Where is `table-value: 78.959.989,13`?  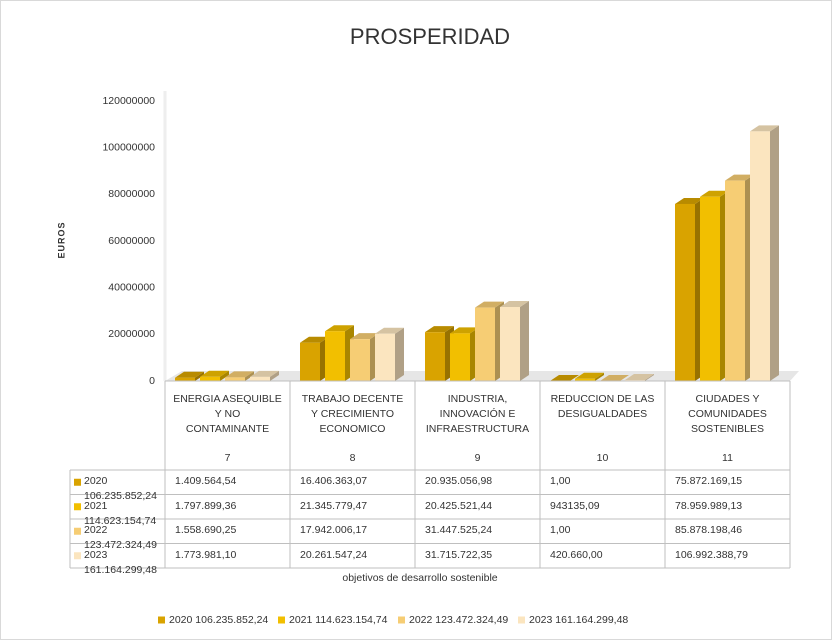 table-value: 78.959.989,13 is located at coordinates (709, 505).